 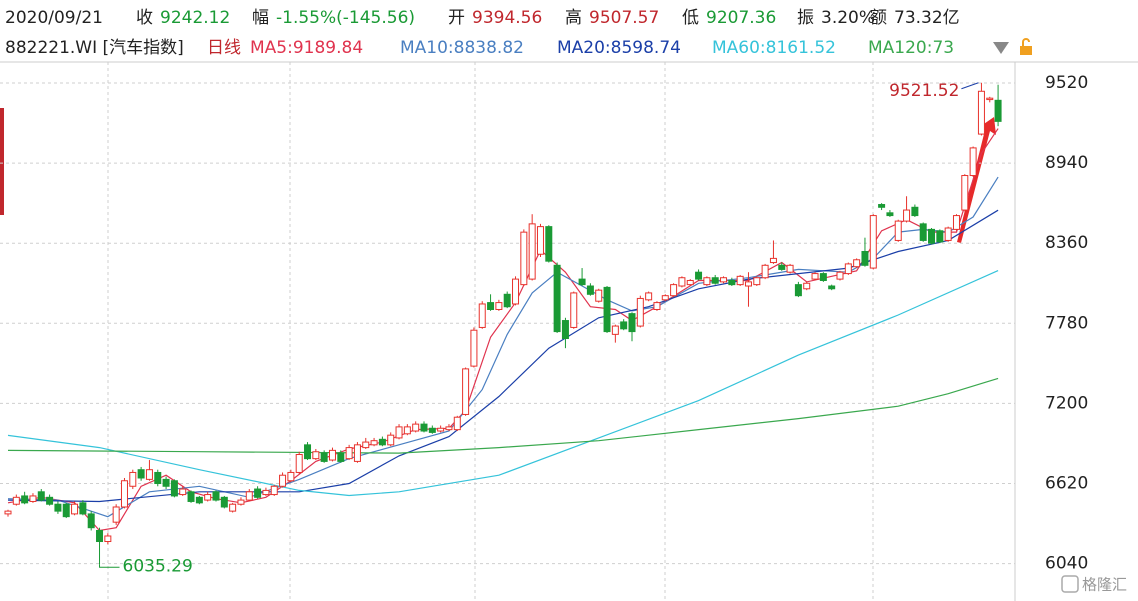 What do you see at coordinates (1066, 484) in the screenshot?
I see `y-tick-label: 6620` at bounding box center [1066, 484].